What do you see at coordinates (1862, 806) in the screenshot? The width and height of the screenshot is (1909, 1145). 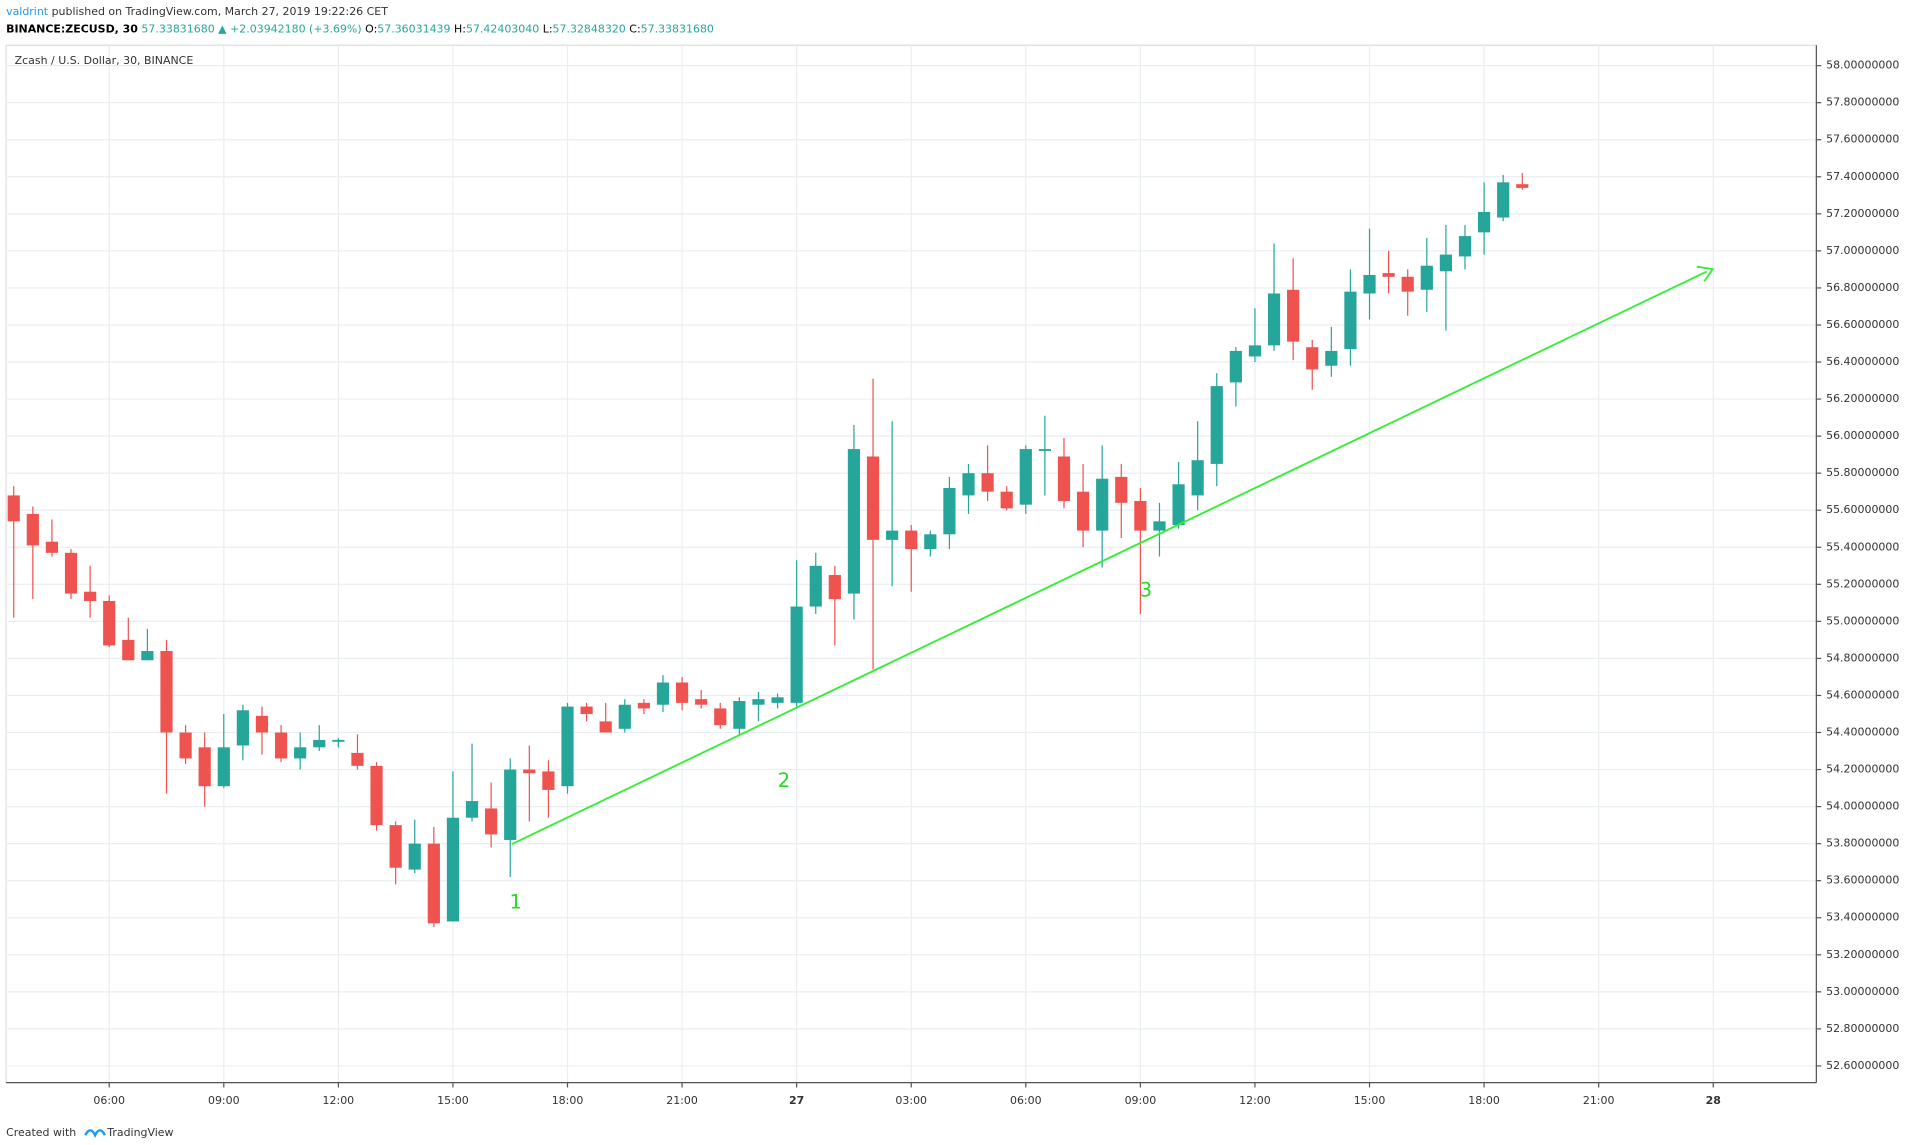 I see `y-tick-label: 54.00000000` at bounding box center [1862, 806].